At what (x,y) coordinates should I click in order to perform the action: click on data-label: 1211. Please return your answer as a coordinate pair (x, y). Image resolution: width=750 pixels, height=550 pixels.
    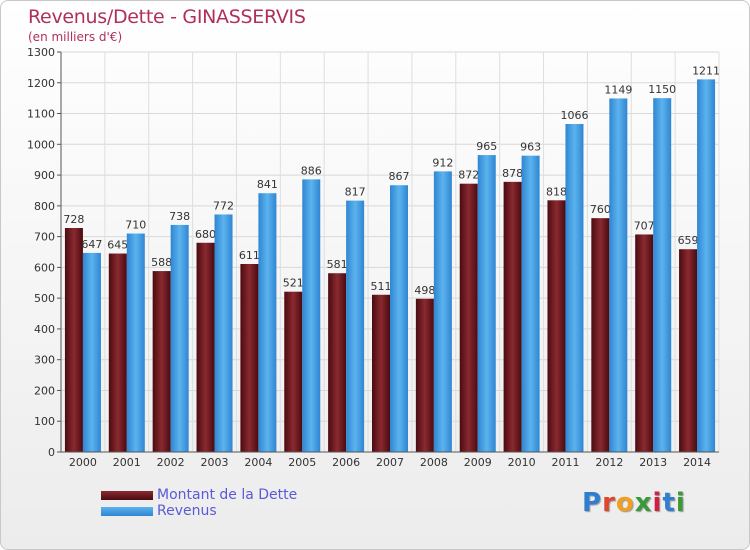
    Looking at the image, I should click on (706, 70).